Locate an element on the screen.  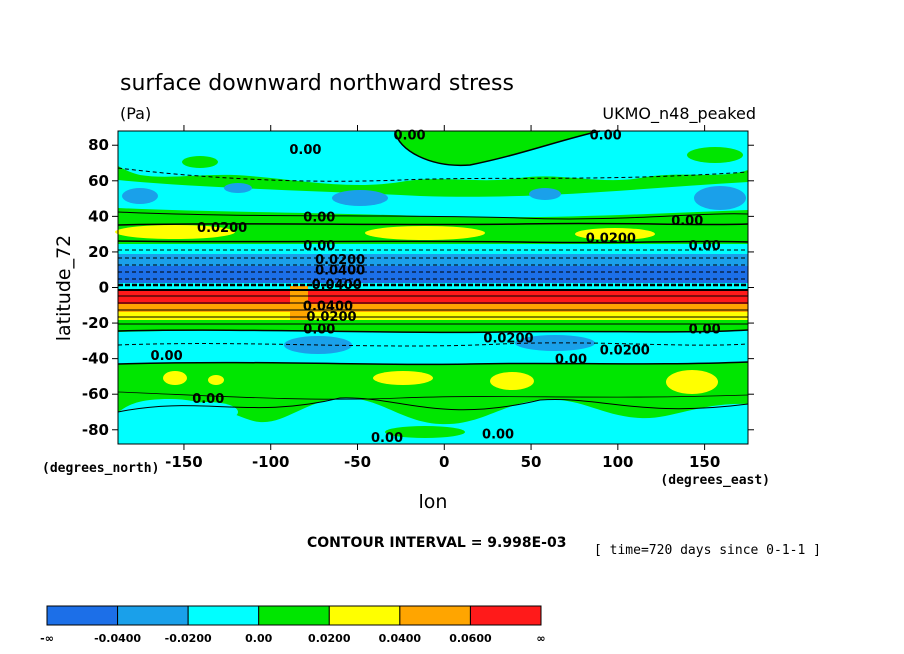
colorbar: -∞ -0.0400 -0.0200 0.00 0.0200 0.0400 0.0600 ∞ is located at coordinates (293, 625).